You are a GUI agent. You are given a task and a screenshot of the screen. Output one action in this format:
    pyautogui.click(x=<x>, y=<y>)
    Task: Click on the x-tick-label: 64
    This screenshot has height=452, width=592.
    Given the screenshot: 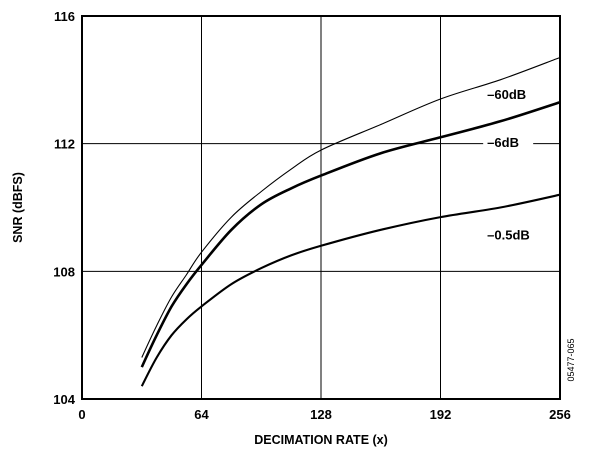 What is the action you would take?
    pyautogui.click(x=201, y=414)
    